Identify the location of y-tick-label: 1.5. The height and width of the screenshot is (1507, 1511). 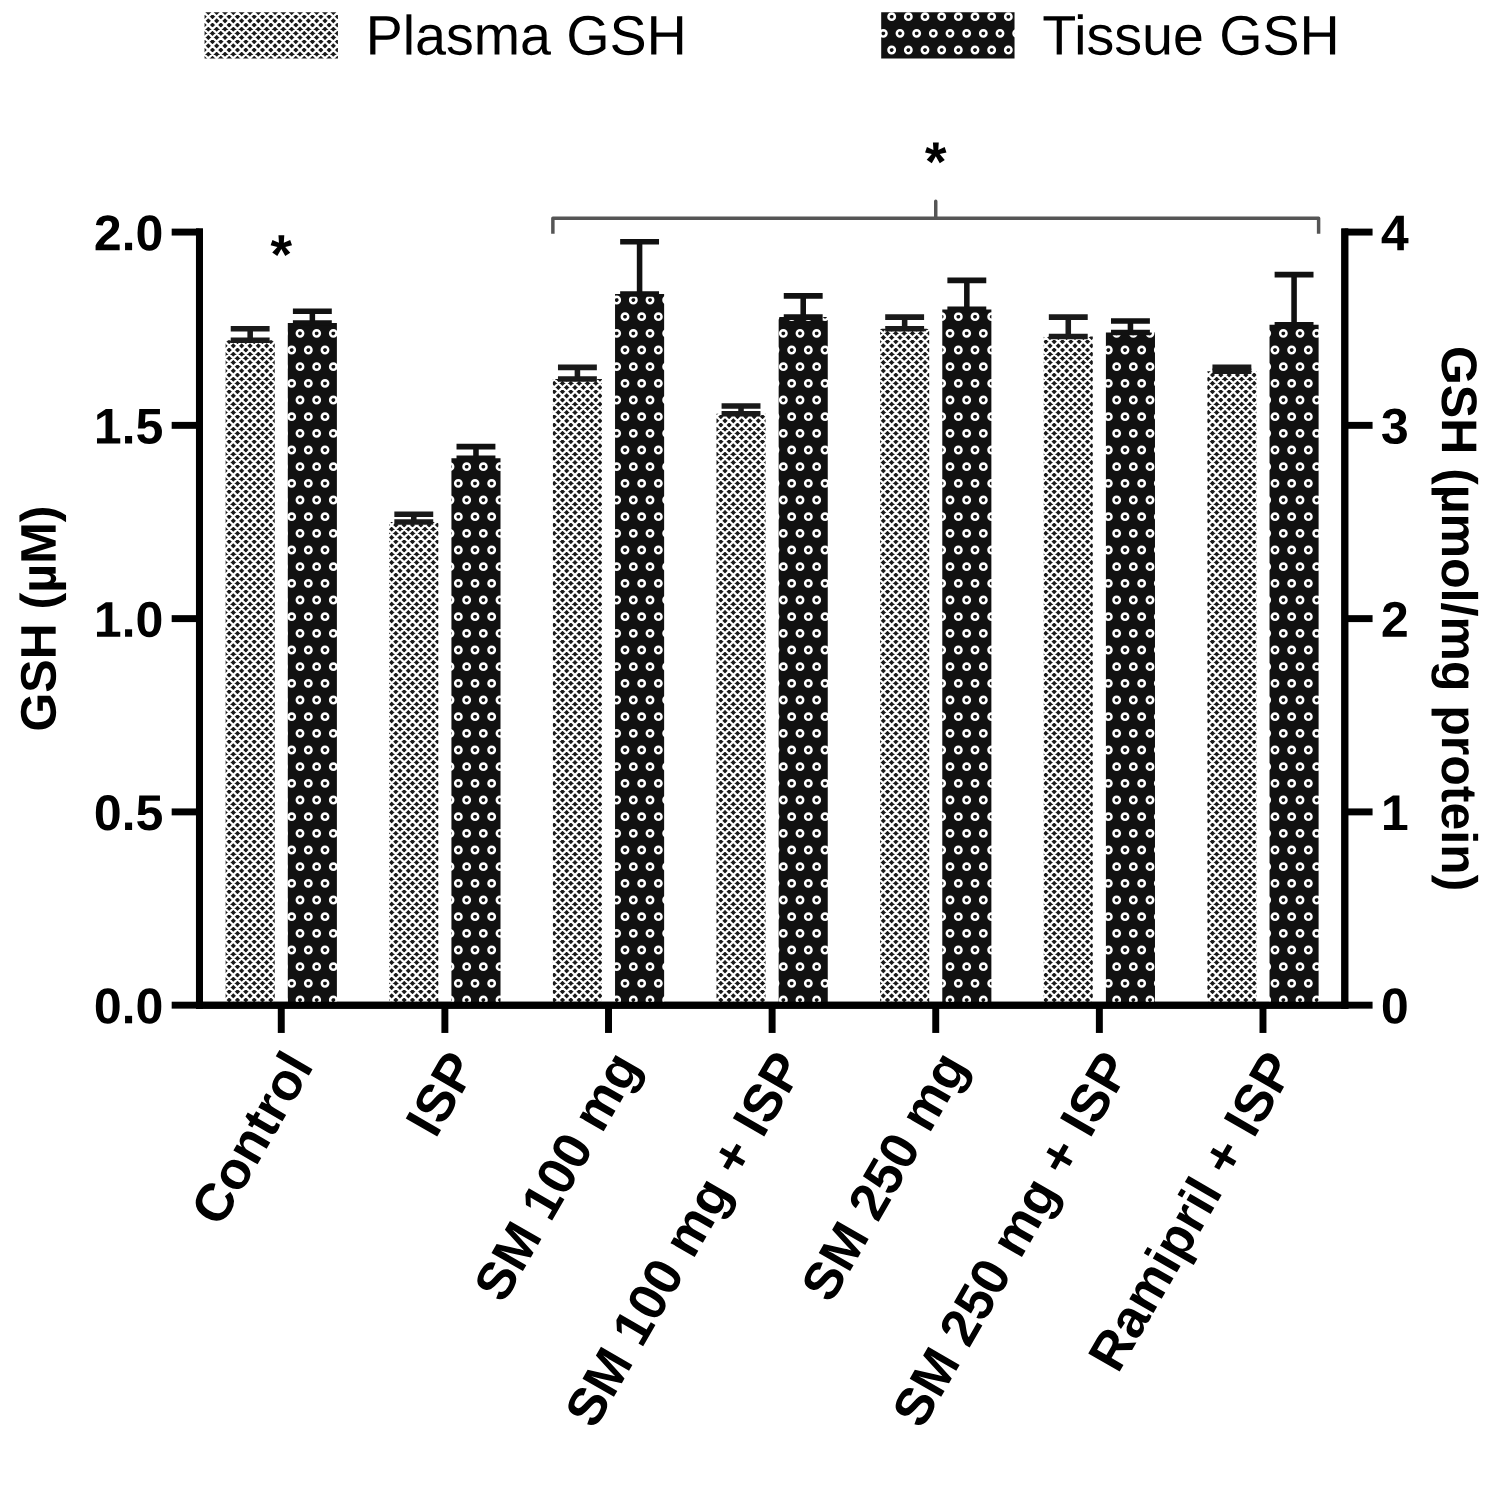
(129, 426).